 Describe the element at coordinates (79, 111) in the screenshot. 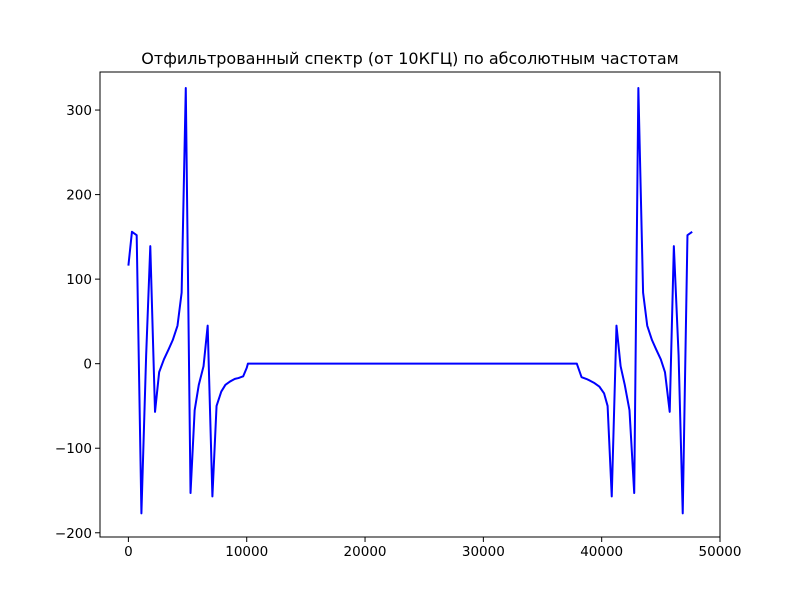

I see `y-tick-label: 300` at that location.